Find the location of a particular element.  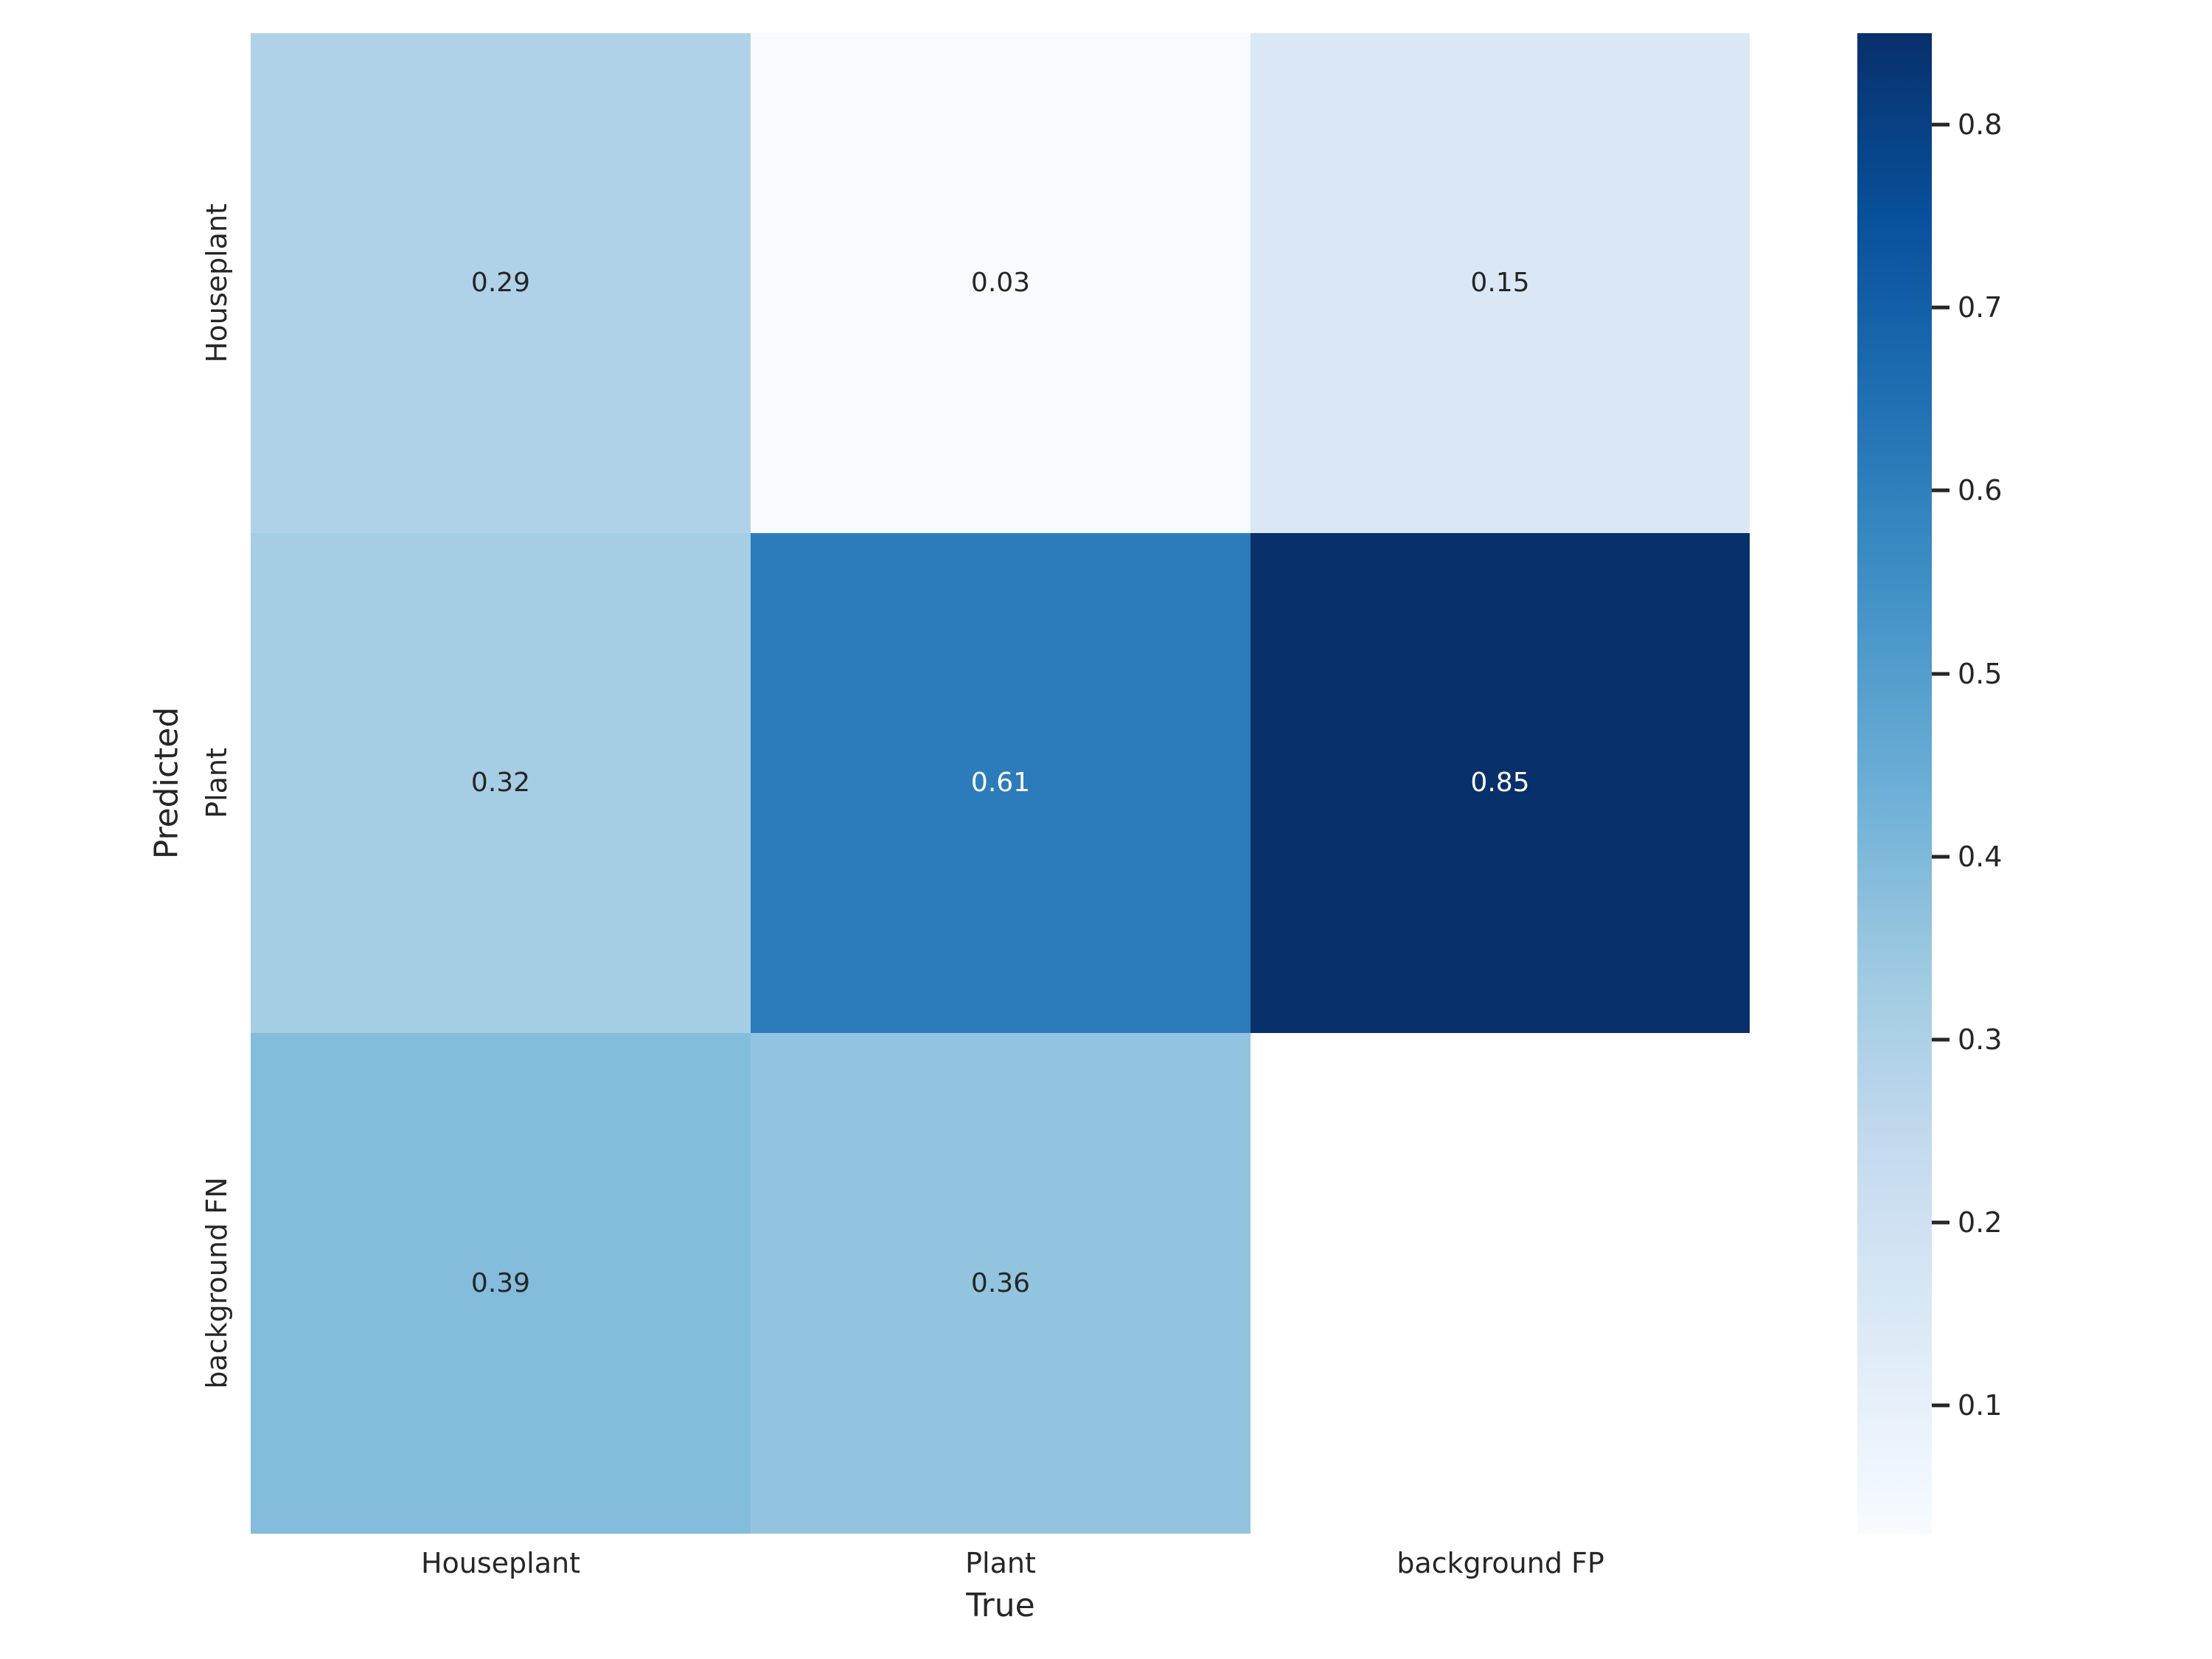

heatmap-cell: 0.39 is located at coordinates (501, 1283).